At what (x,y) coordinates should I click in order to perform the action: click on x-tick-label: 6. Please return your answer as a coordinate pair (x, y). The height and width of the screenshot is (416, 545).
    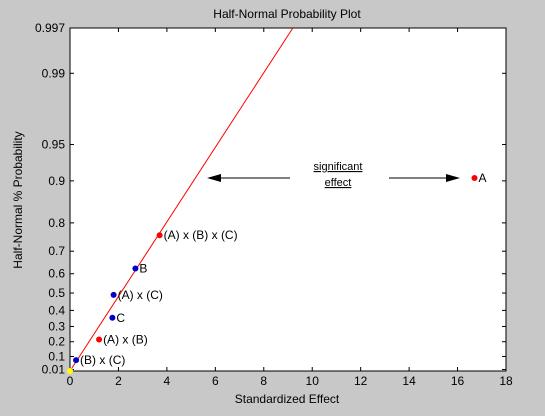
    Looking at the image, I should click on (215, 381).